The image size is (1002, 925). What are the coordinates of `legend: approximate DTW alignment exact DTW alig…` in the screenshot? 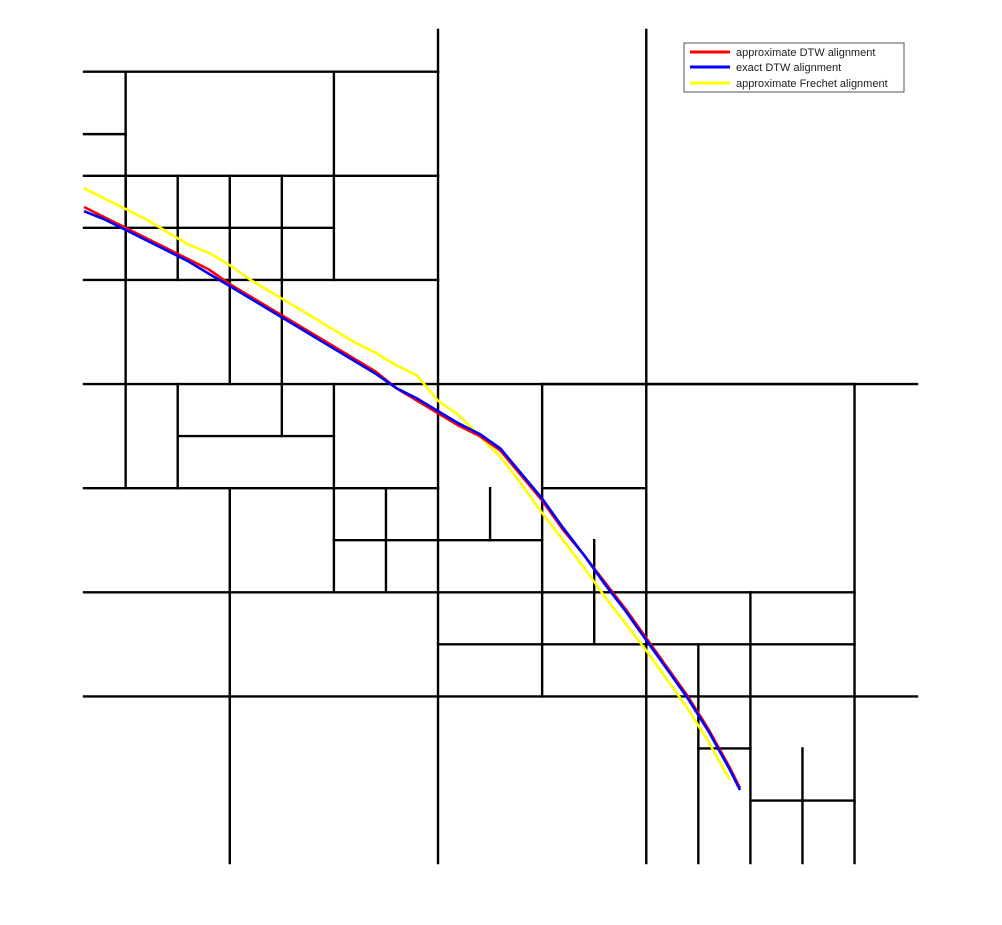 It's located at (794, 67).